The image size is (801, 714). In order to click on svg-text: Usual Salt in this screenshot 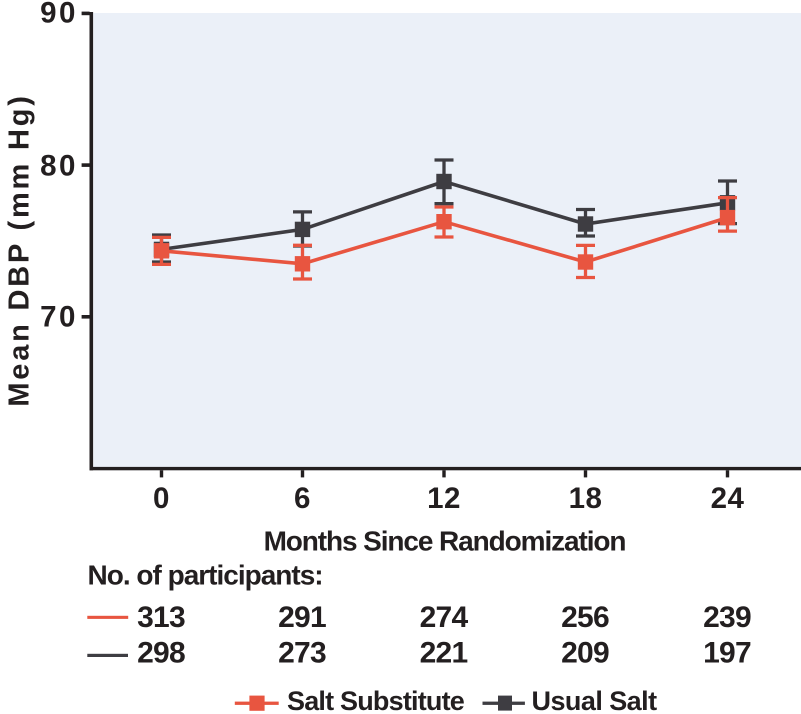, I will do `click(595, 700)`.